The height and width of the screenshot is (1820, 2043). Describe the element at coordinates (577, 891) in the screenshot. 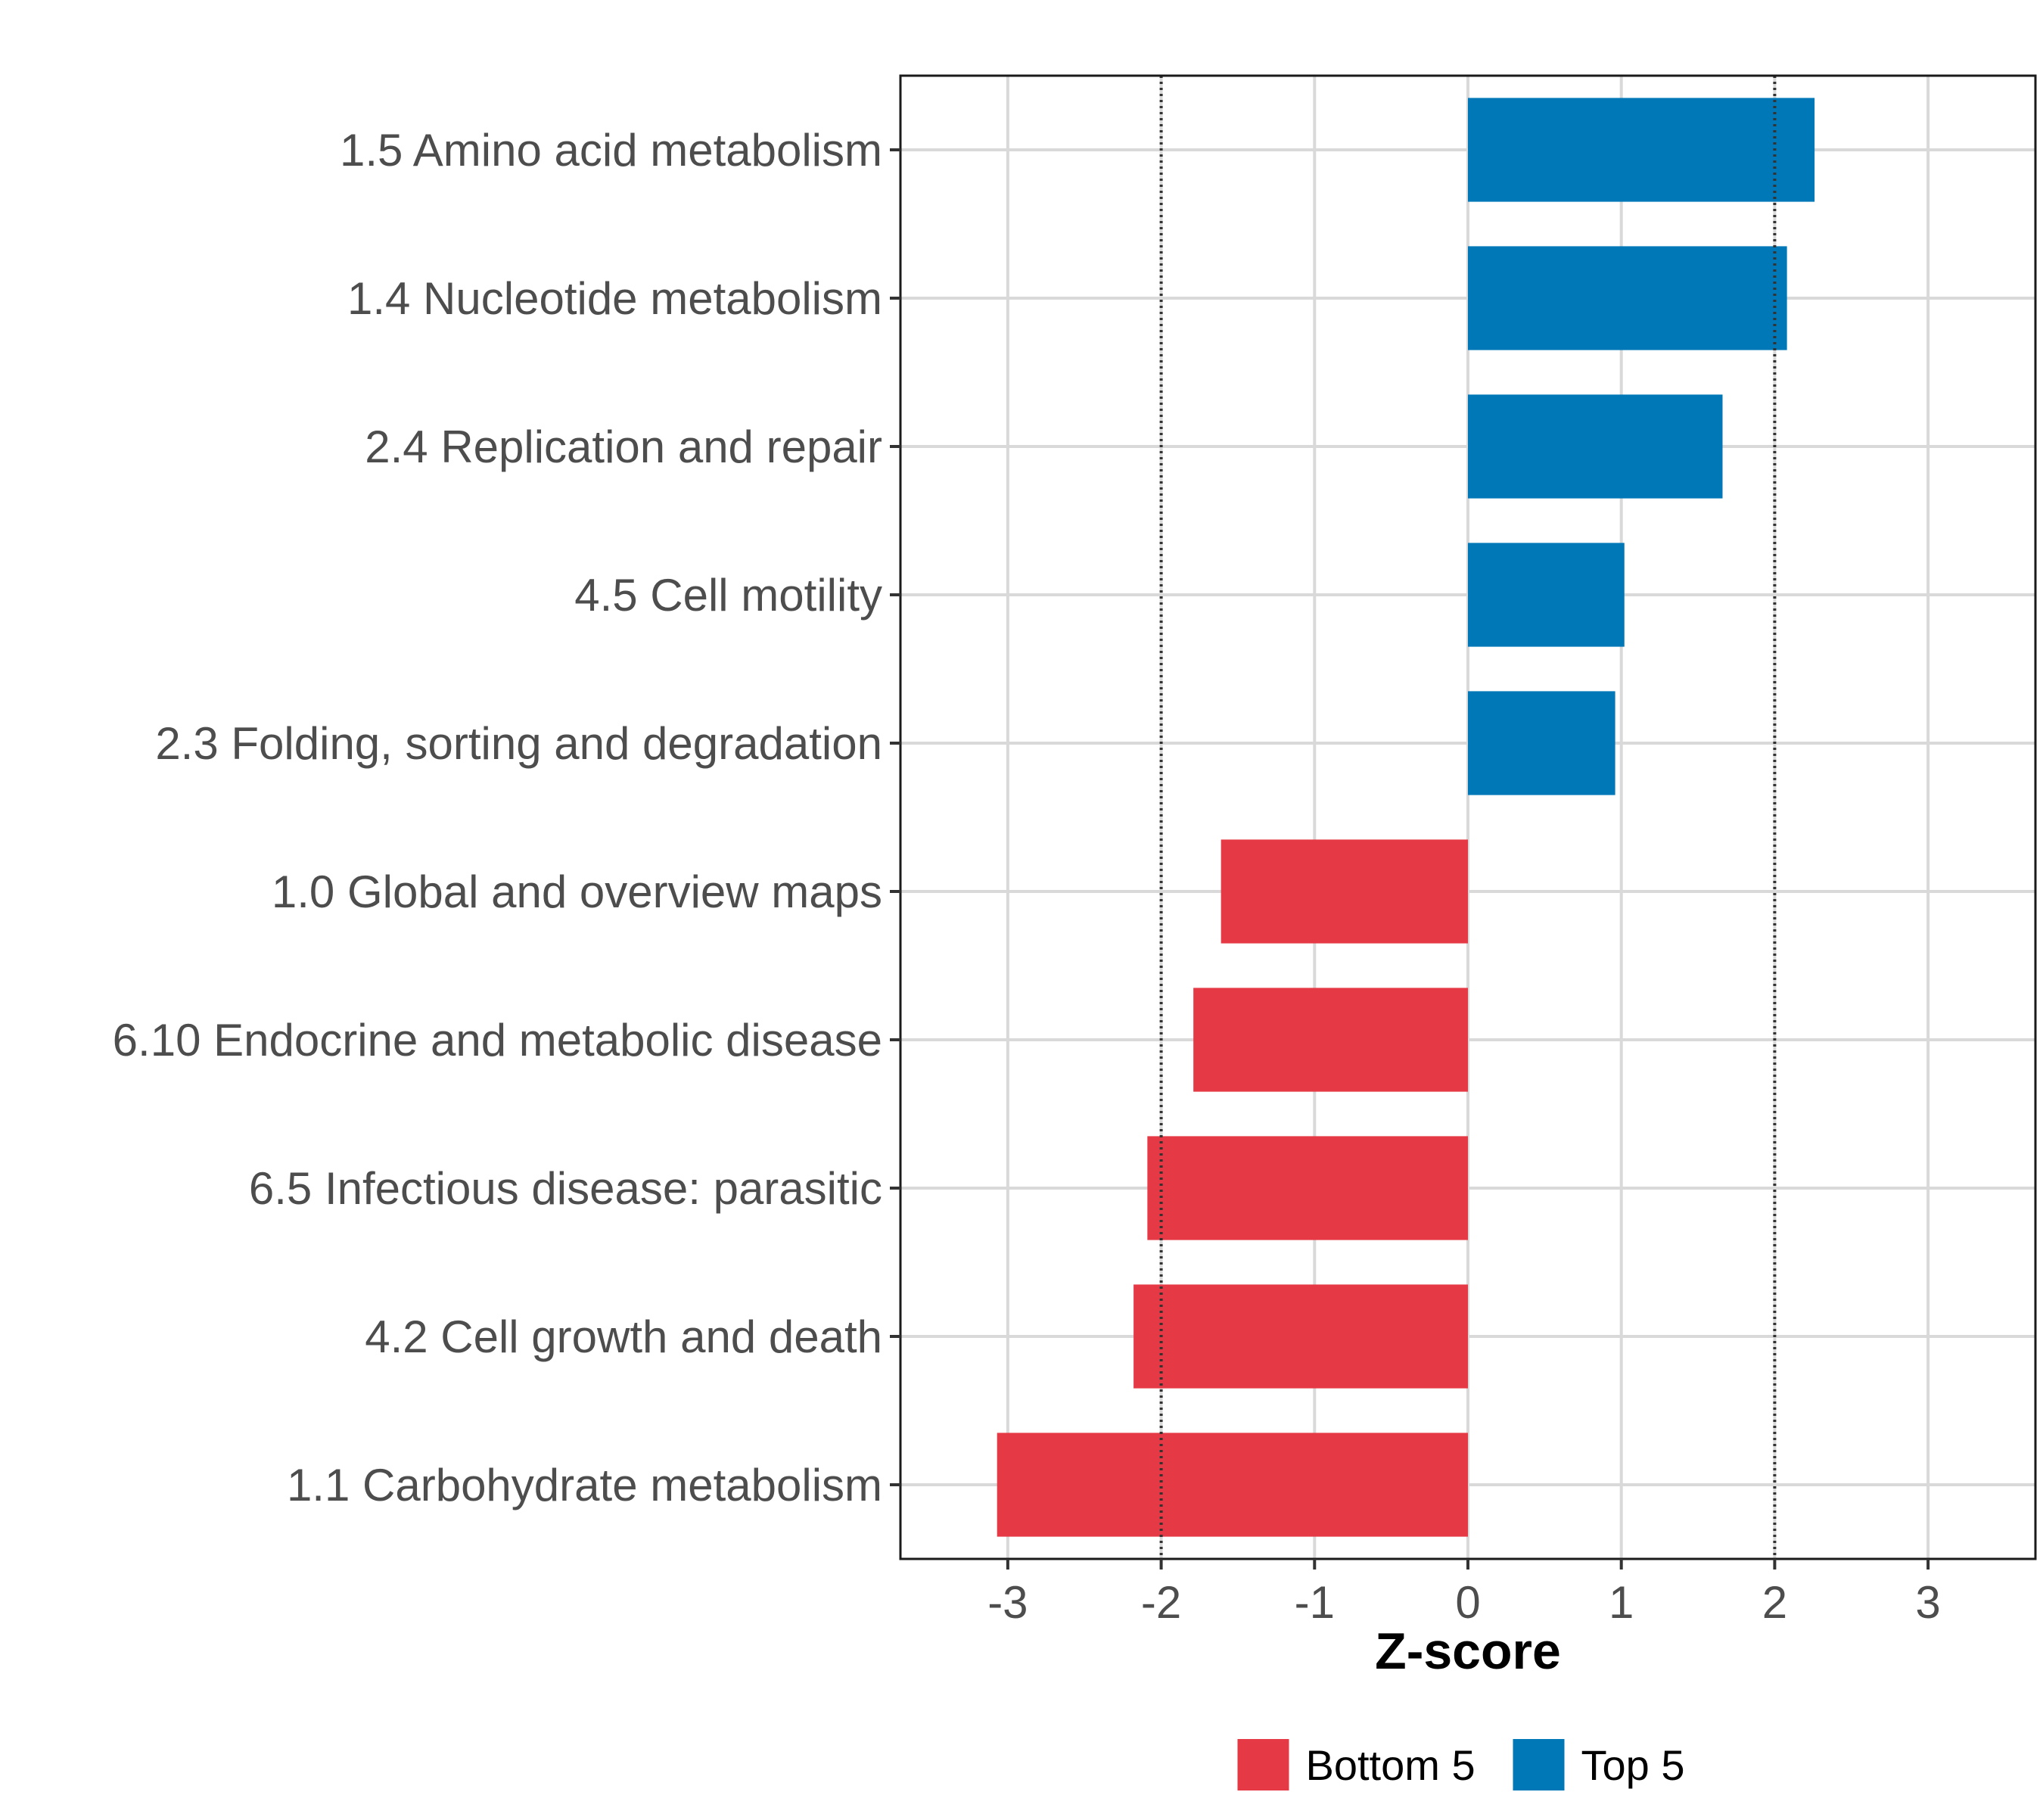

I see `category-label: 1.0 Global and overview maps` at that location.